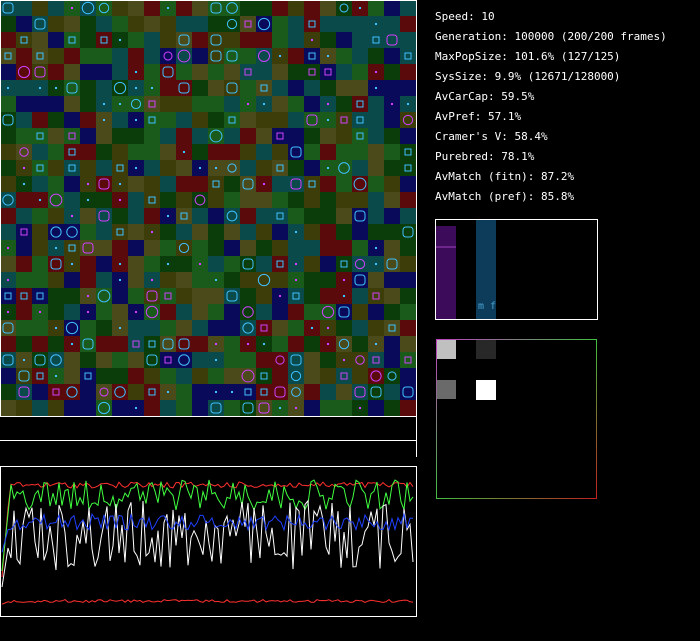 The image size is (700, 641). Describe the element at coordinates (527, 56) in the screenshot. I see `stat-line: MaxPopSize: 101.6% (127/125)` at that location.